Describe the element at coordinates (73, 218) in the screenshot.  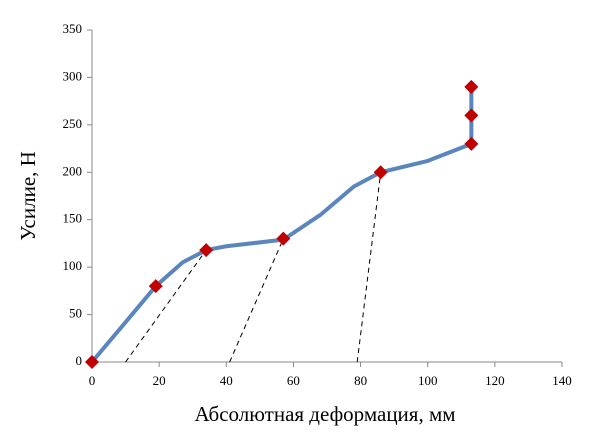
I see `y-tick-label: 150` at that location.